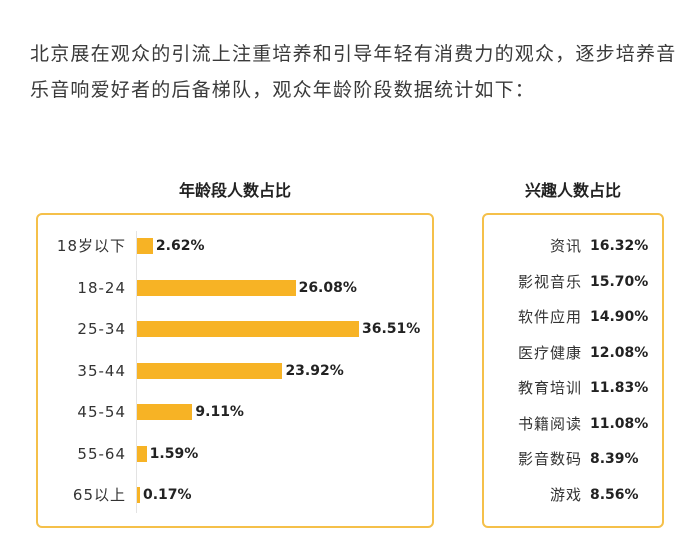  What do you see at coordinates (549, 281) in the screenshot?
I see `interest-label: 影视音乐` at bounding box center [549, 281].